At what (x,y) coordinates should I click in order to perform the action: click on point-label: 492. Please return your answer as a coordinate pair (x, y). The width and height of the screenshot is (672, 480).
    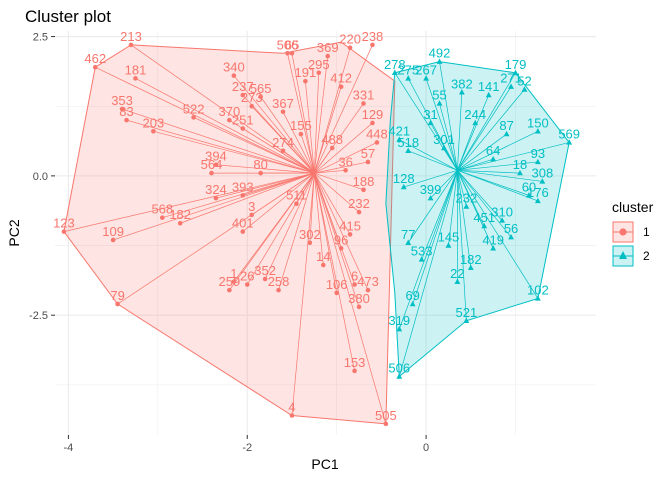
    Looking at the image, I should click on (440, 53).